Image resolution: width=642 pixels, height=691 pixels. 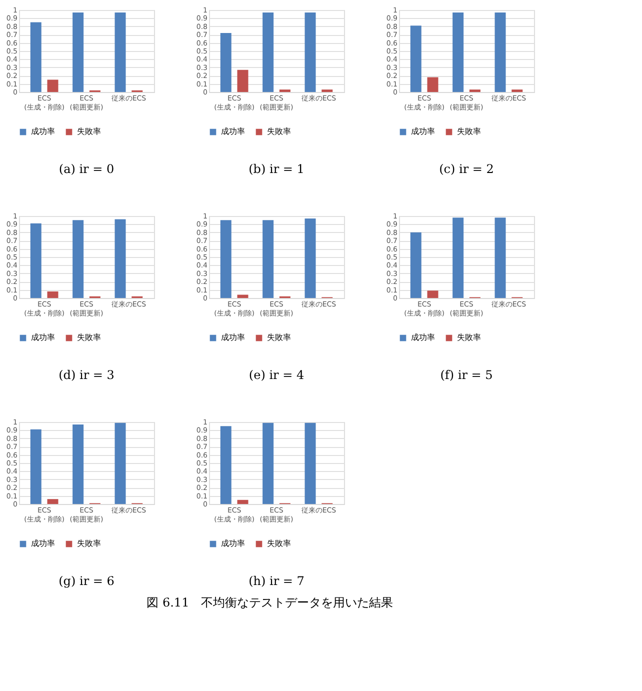 I want to click on text: (d) ir = 3, so click(x=86, y=375).